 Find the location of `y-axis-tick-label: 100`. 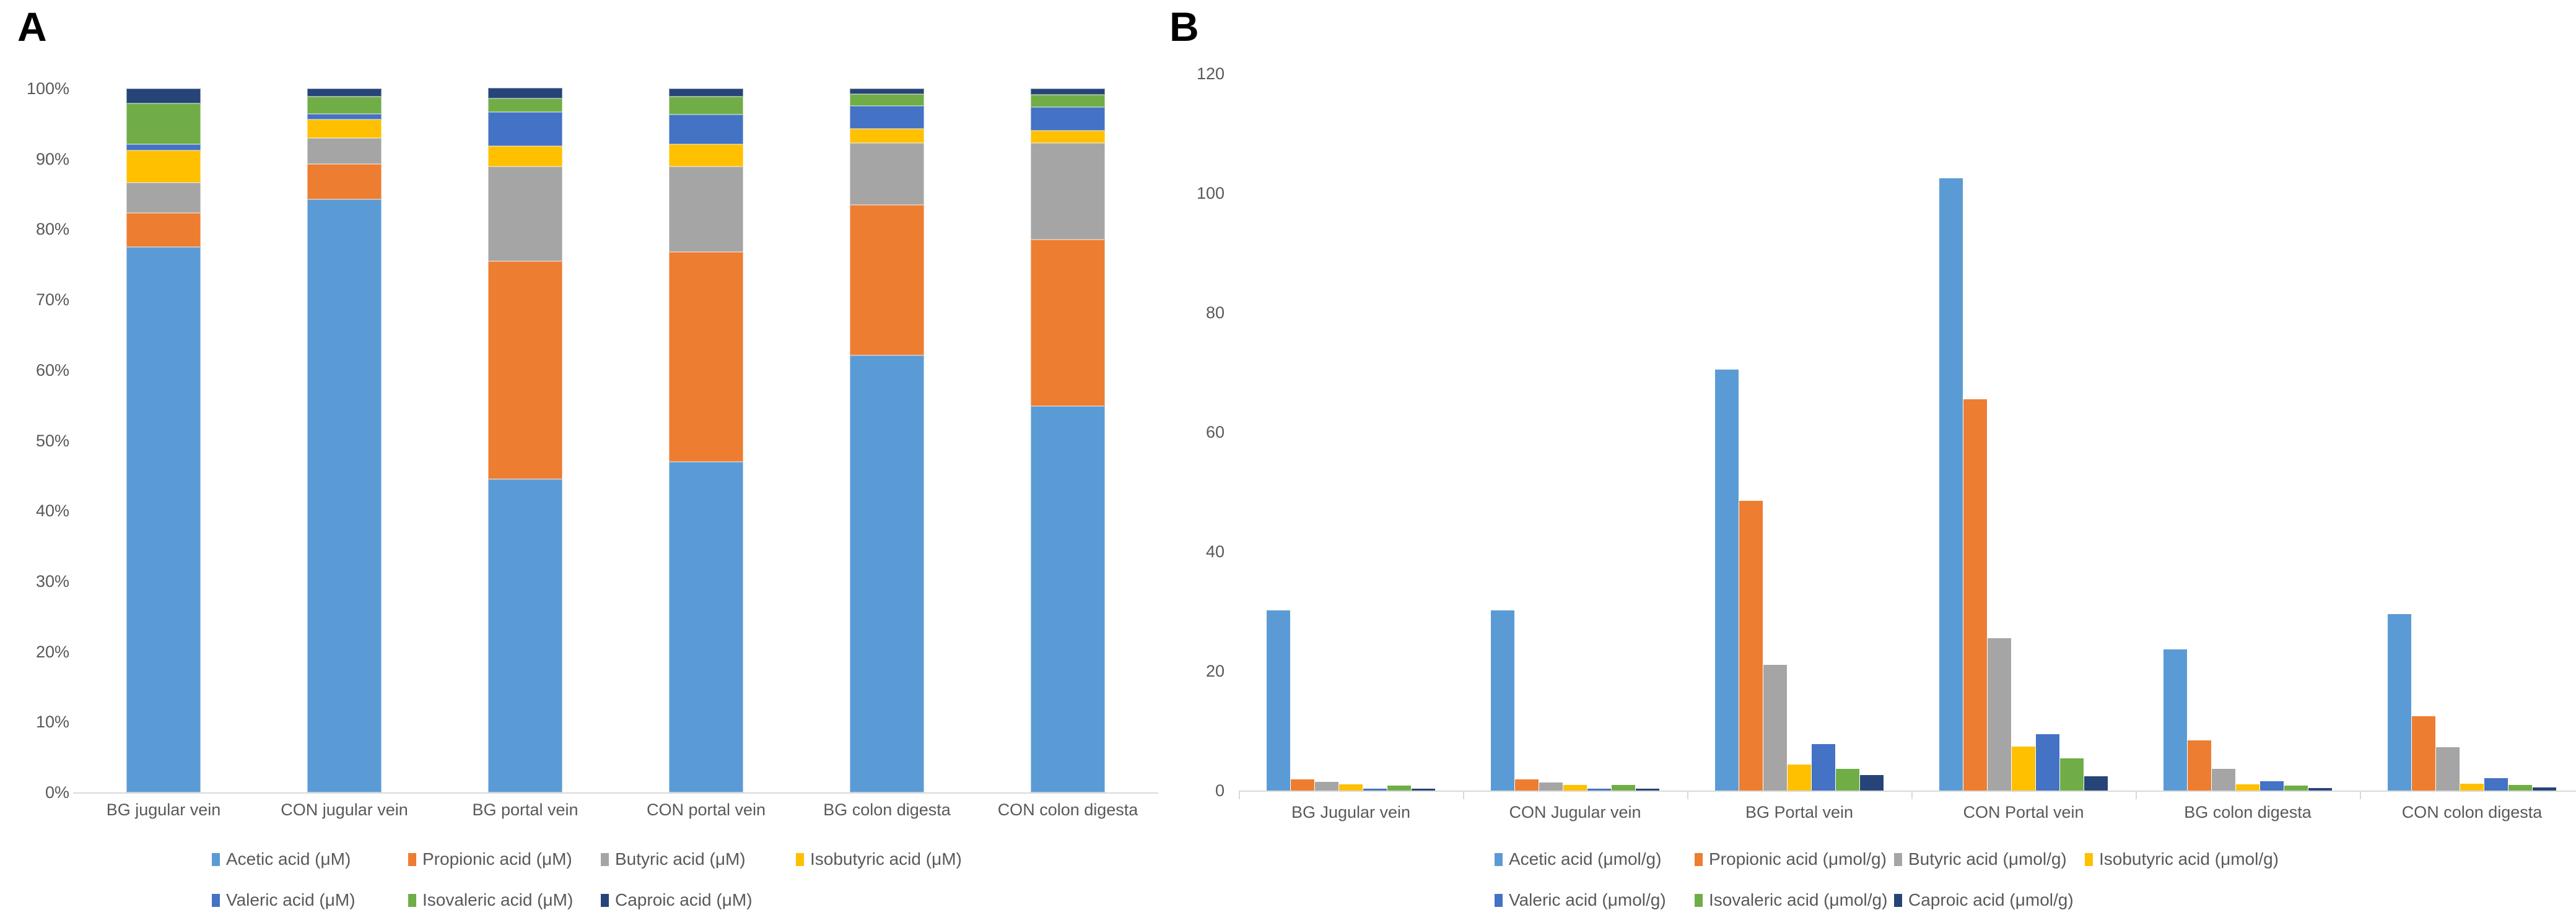

y-axis-tick-label: 100 is located at coordinates (1210, 194).